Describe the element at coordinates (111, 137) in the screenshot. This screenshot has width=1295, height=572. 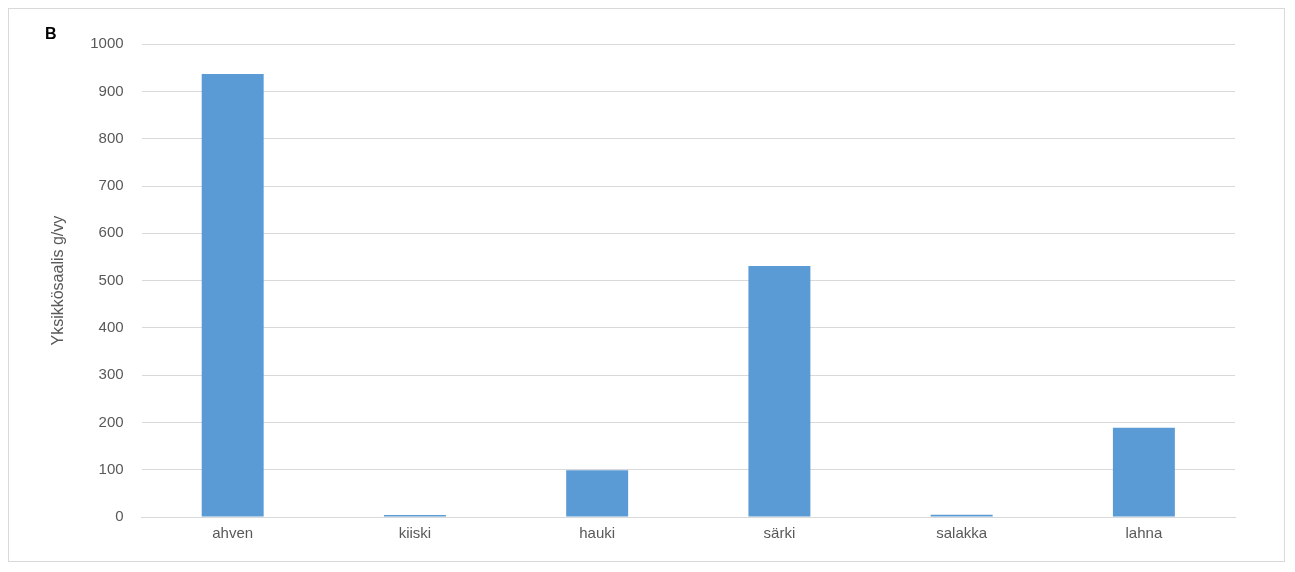
I see `y-tick-label: 800` at that location.